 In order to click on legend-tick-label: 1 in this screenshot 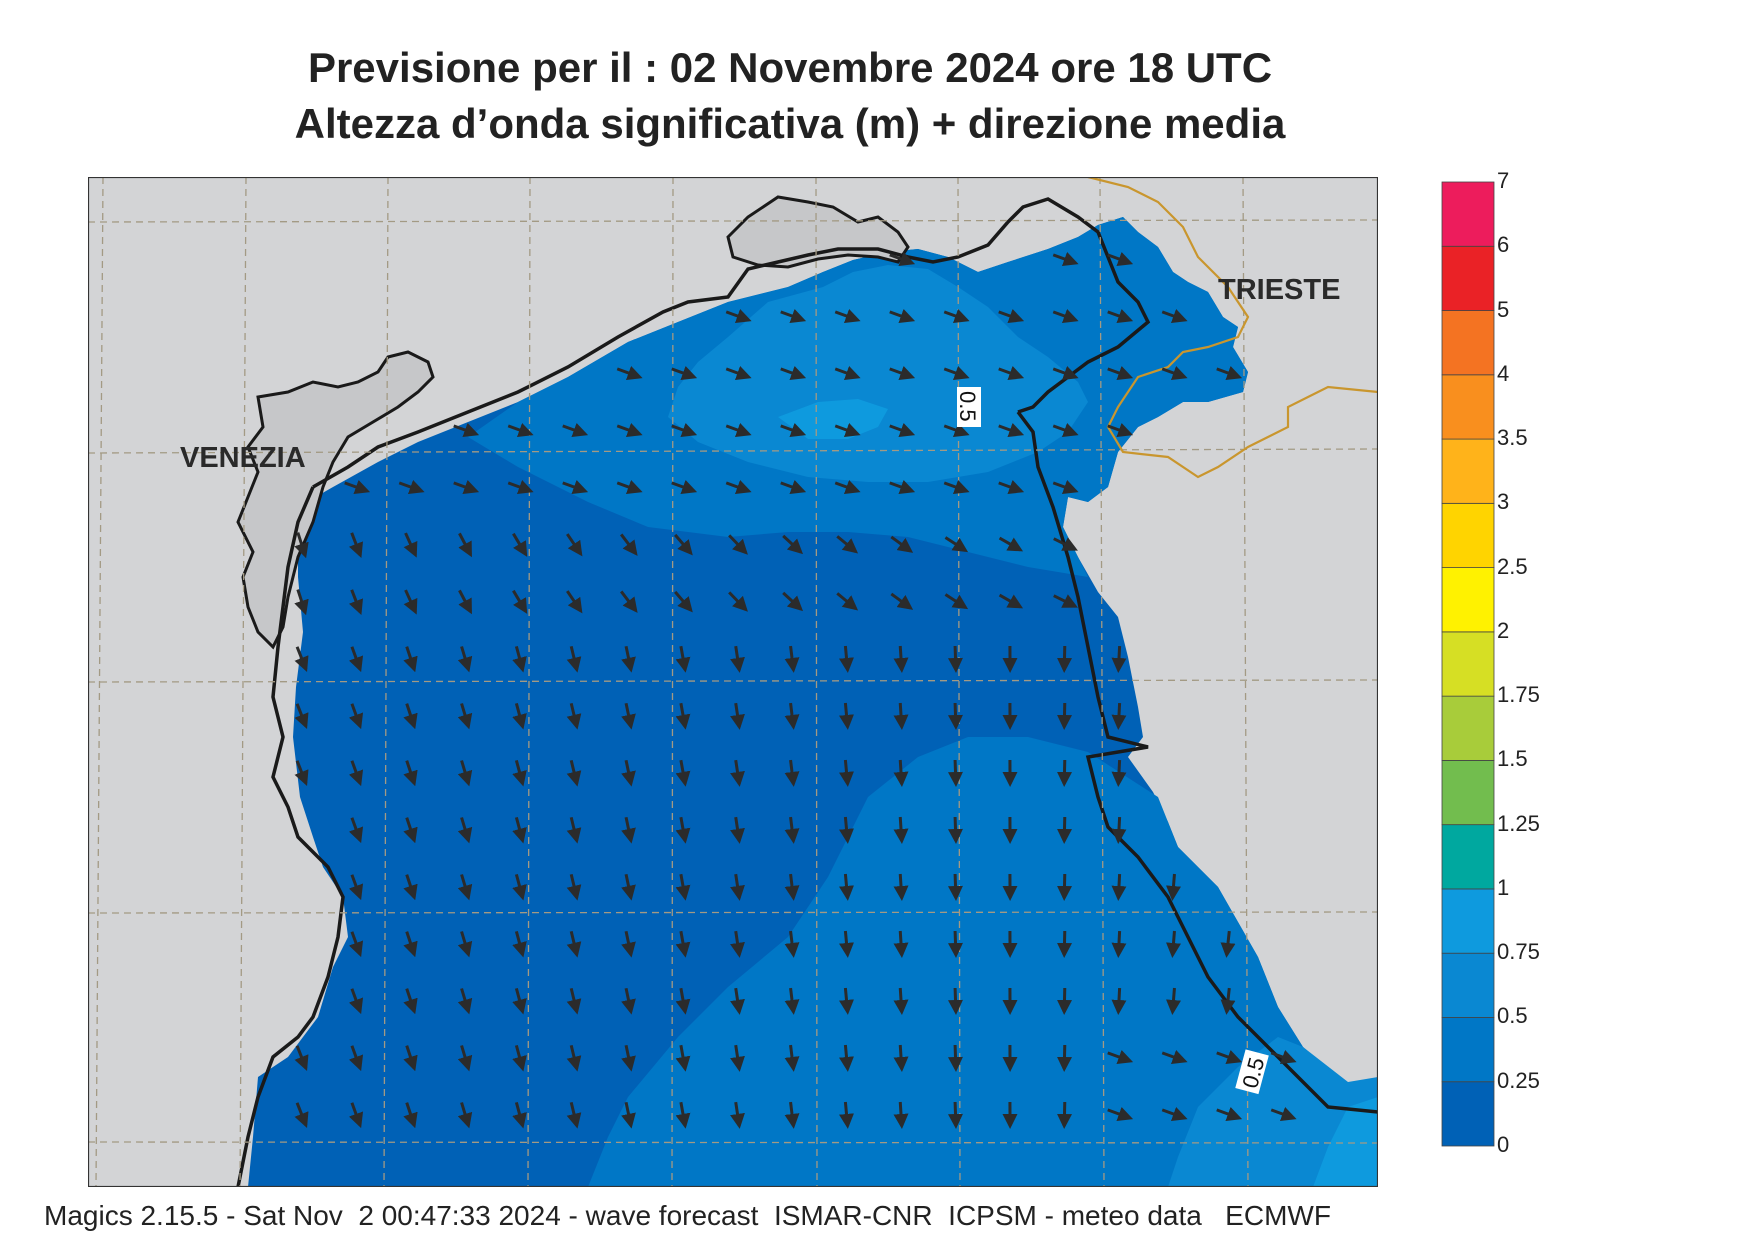, I will do `click(1503, 887)`.